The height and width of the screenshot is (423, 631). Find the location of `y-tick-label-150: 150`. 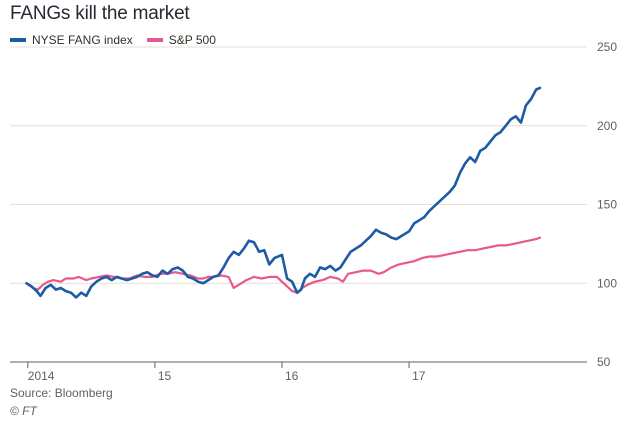

y-tick-label-150: 150 is located at coordinates (607, 205).